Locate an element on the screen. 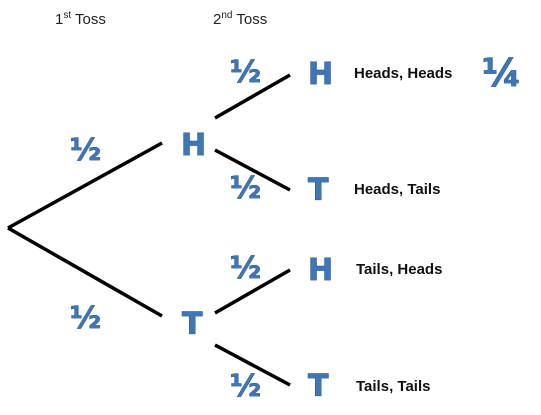 Image resolution: width=541 pixels, height=415 pixels. prob-tails-heads: ½ is located at coordinates (245, 268).